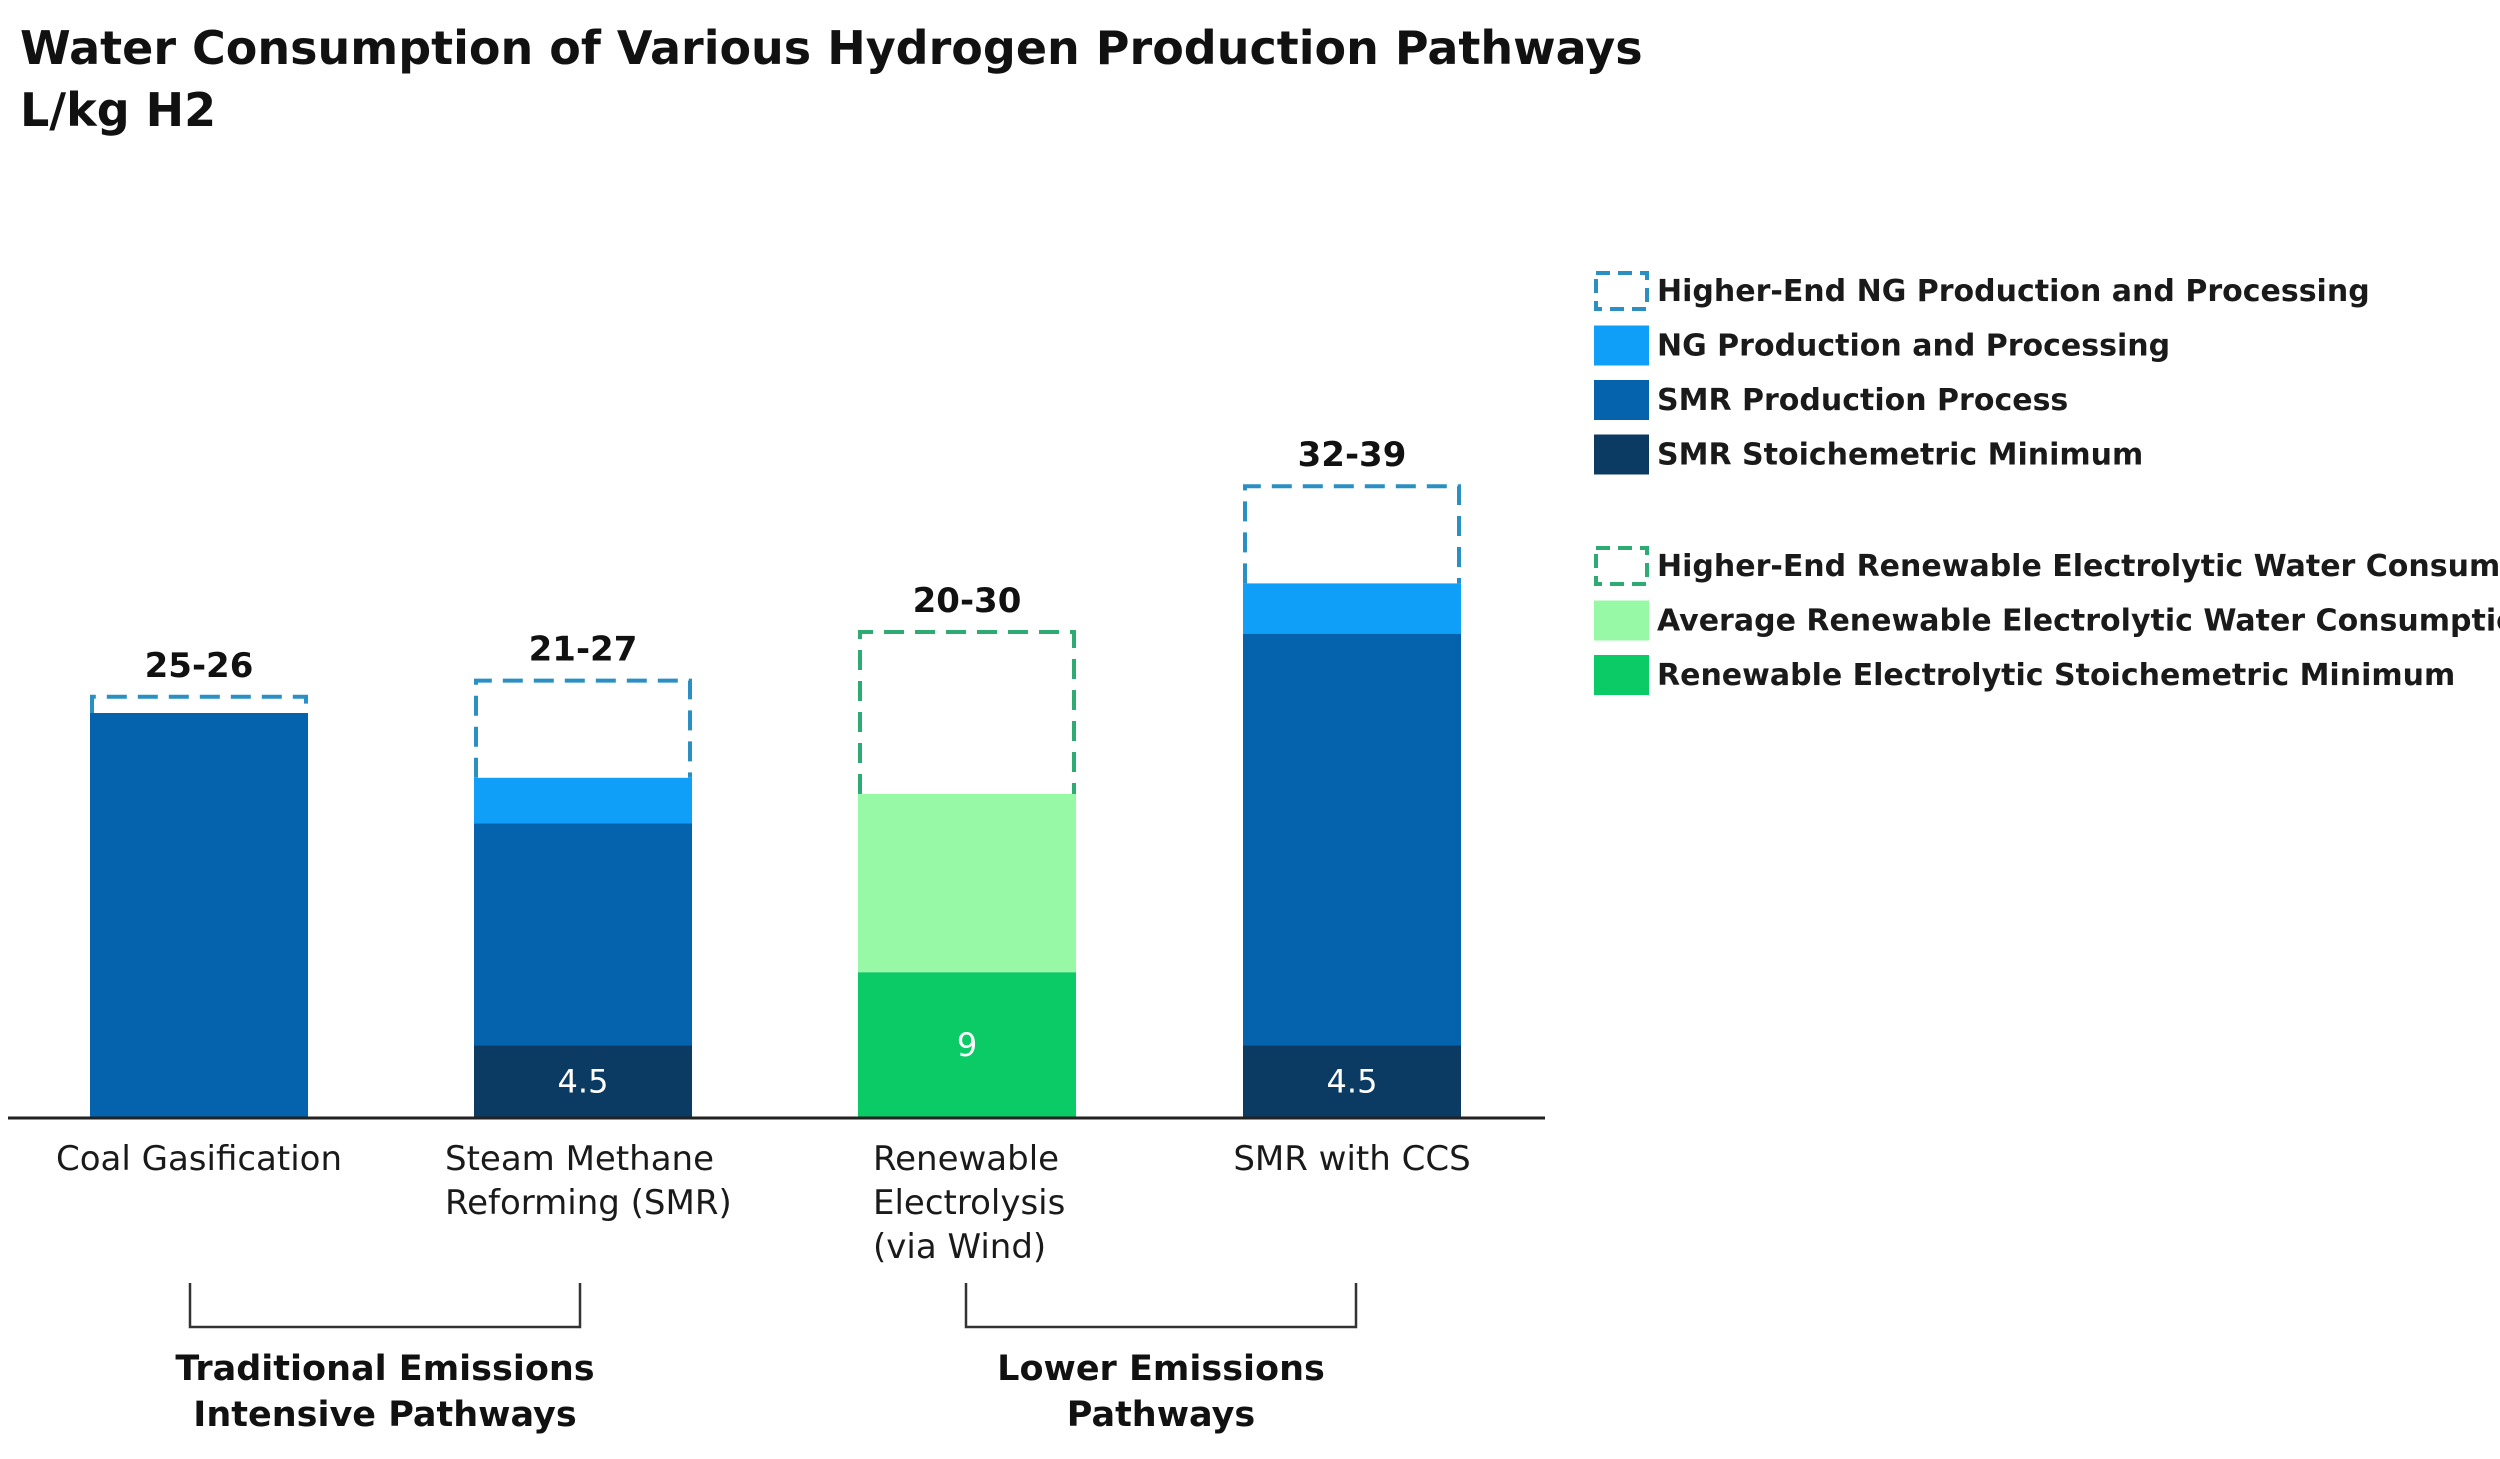  Describe the element at coordinates (1900, 455) in the screenshot. I see `legend-label: SMR Stoichemetric Minimum` at that location.